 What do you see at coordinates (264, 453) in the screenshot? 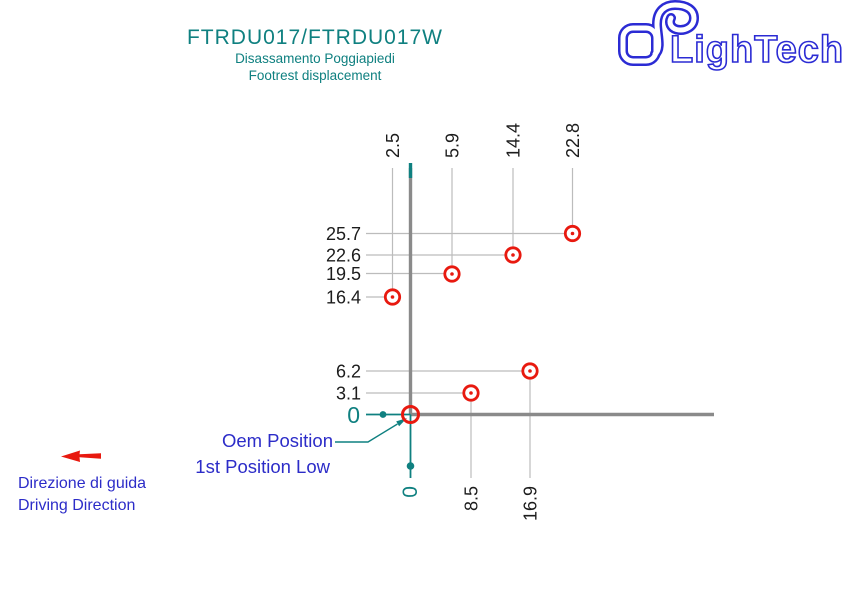
I see `oem-position-annotation: Oem Position 1st Position Low` at bounding box center [264, 453].